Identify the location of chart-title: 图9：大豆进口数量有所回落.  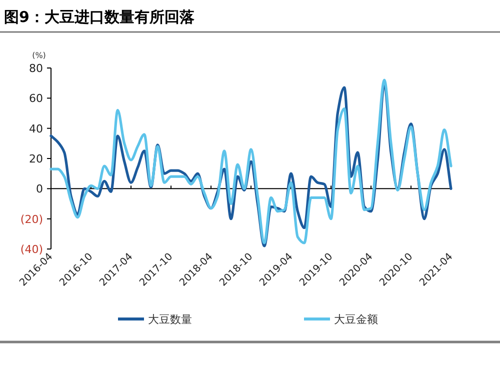
(100, 17).